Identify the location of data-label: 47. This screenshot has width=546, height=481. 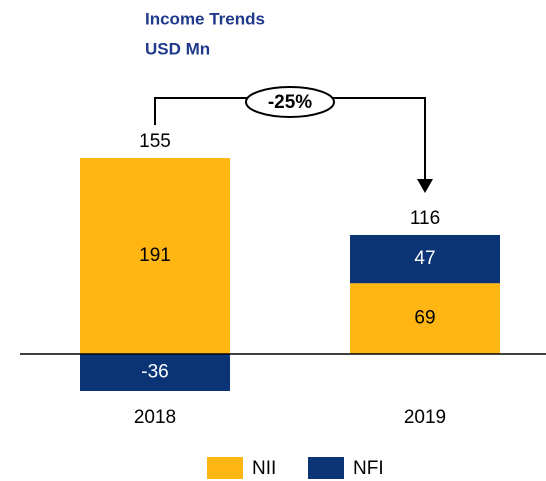
(424, 258).